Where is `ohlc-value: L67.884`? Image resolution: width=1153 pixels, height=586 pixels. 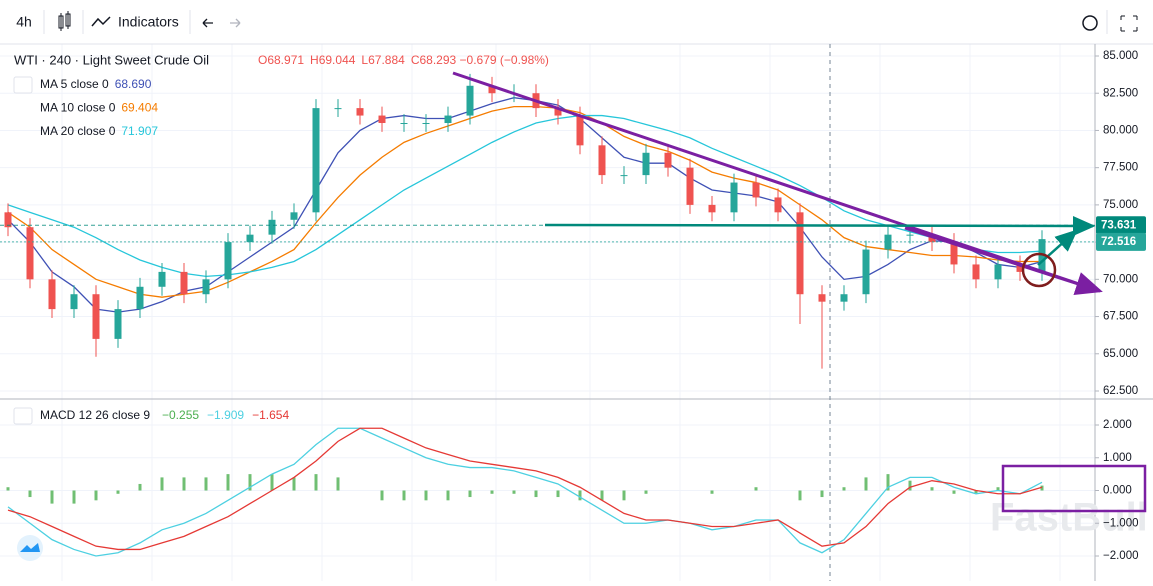
ohlc-value: L67.884 is located at coordinates (383, 60).